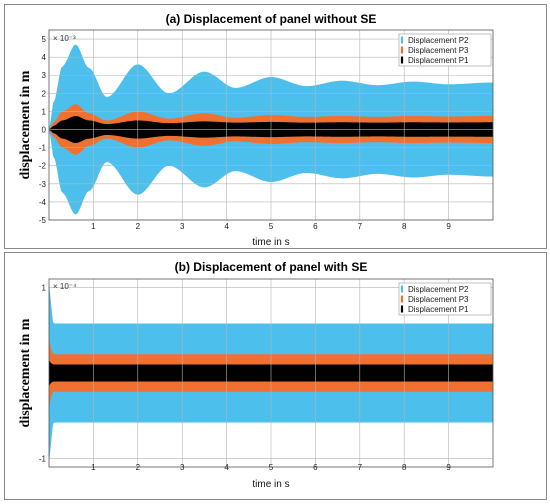  Describe the element at coordinates (43, 184) in the screenshot. I see `y-tick-label: -3` at that location.